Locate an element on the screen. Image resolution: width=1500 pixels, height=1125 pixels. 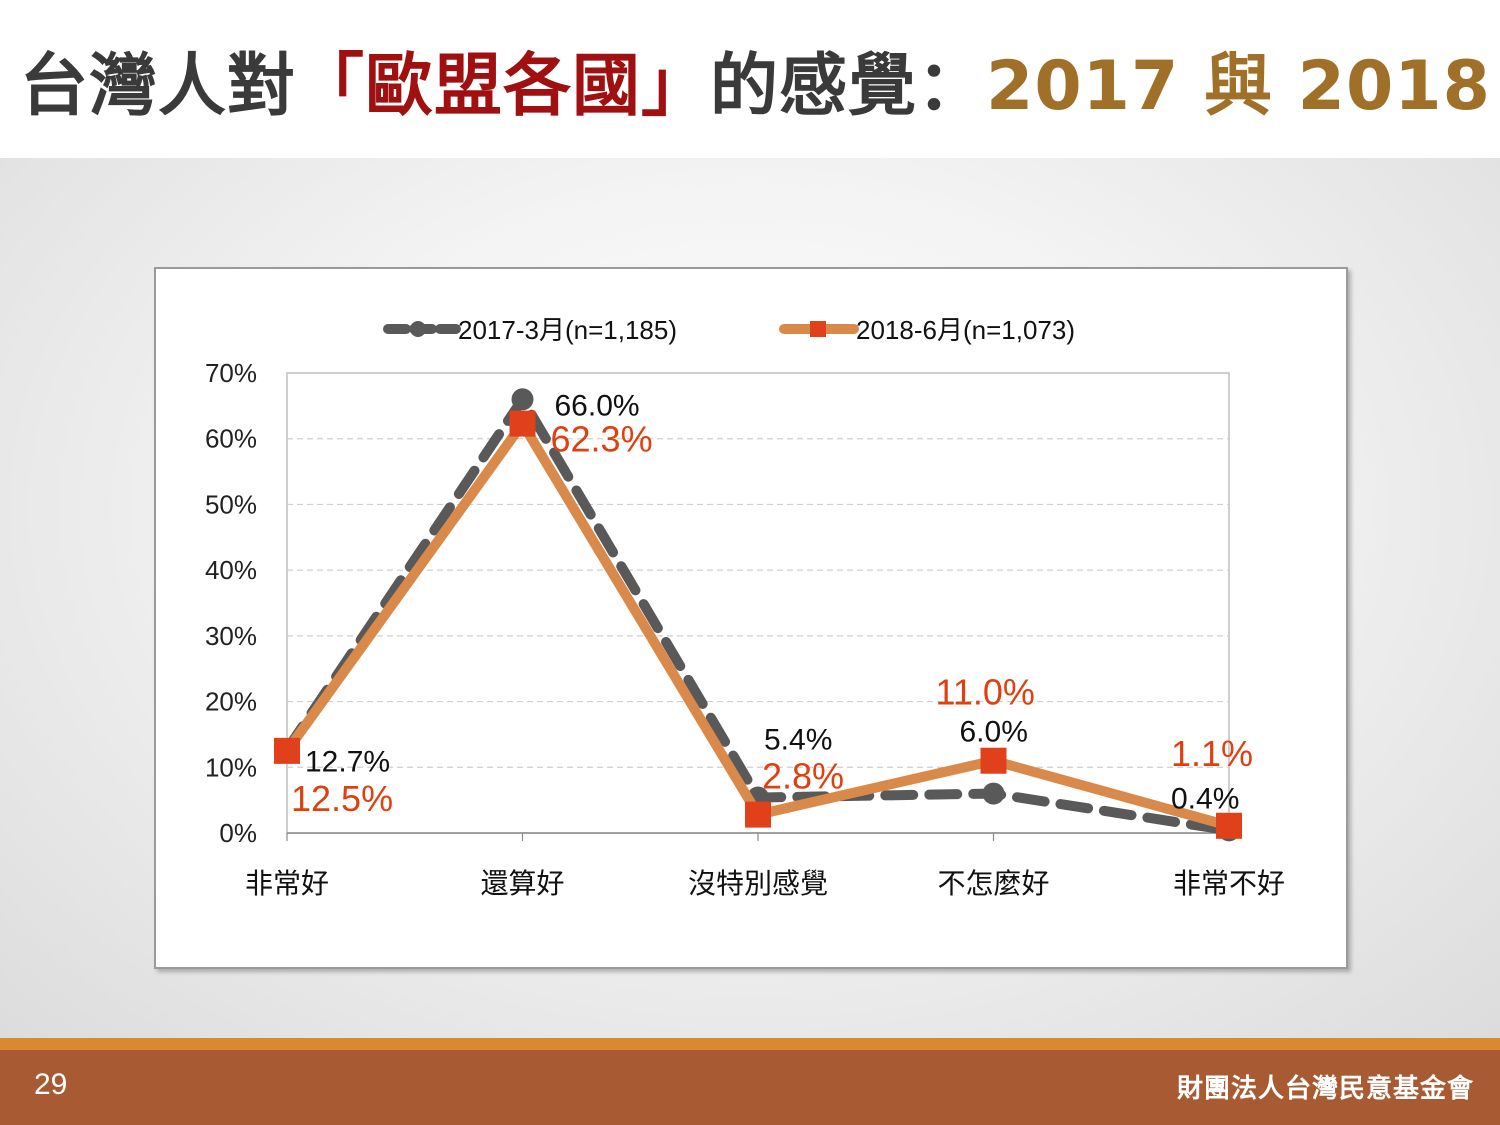
legend-2017-label: 2017-3月(n=1,185) is located at coordinates (567, 330).